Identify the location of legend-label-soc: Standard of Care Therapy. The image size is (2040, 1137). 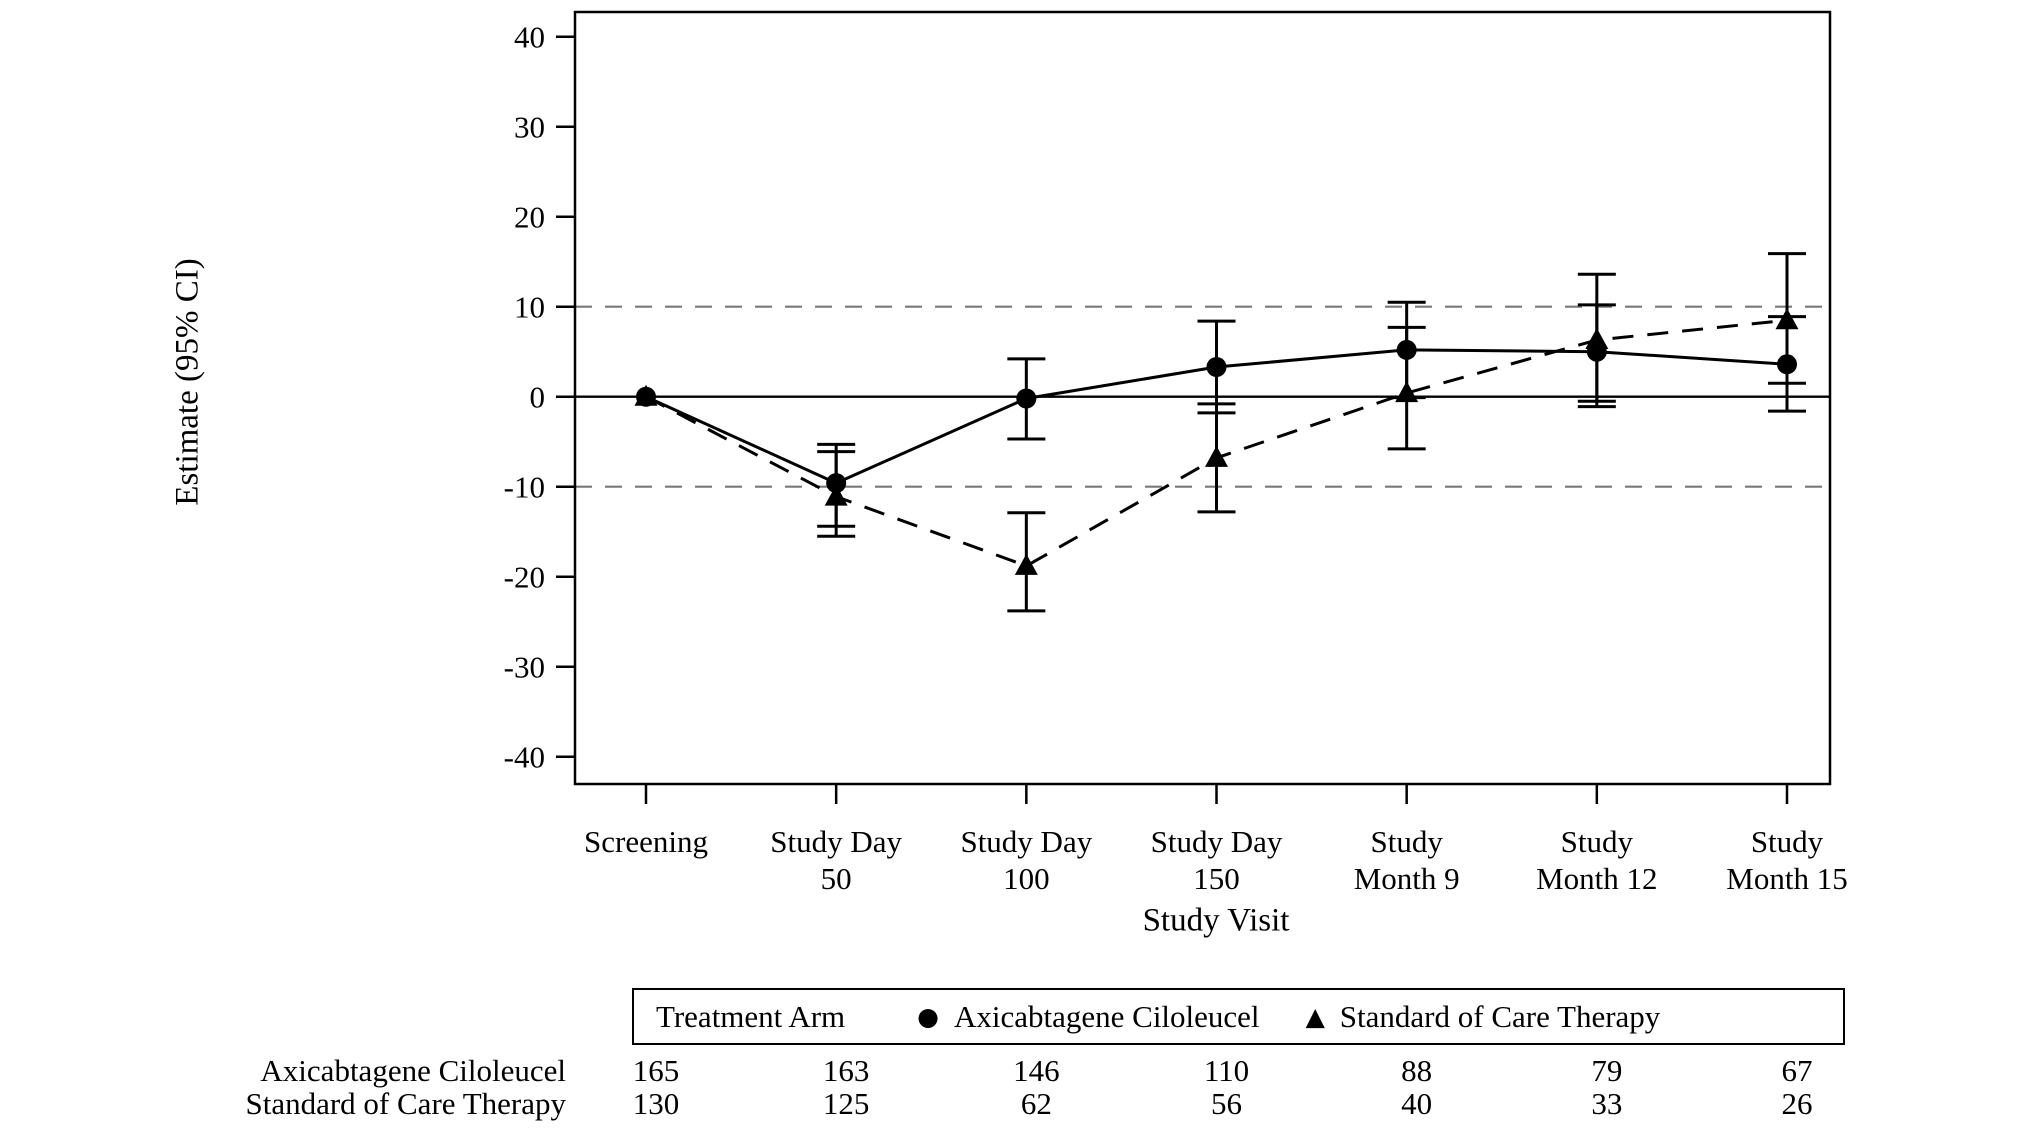
(1500, 1016).